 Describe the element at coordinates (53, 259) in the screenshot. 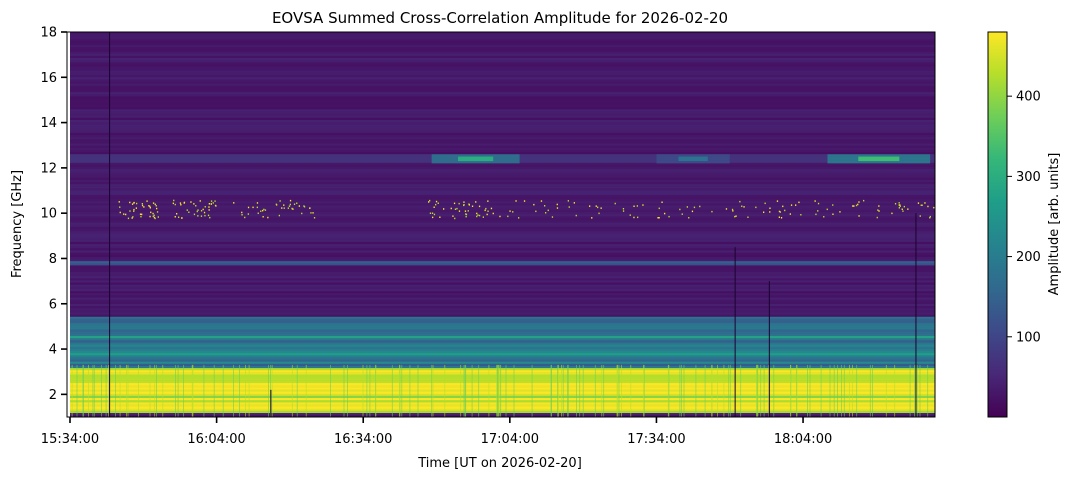

I see `y-tick-label: 8` at that location.